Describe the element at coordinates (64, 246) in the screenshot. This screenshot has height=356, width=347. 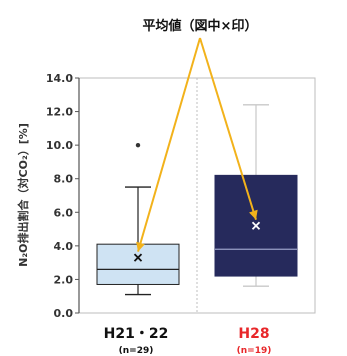
I see `y-tick-label: 4.0` at that location.